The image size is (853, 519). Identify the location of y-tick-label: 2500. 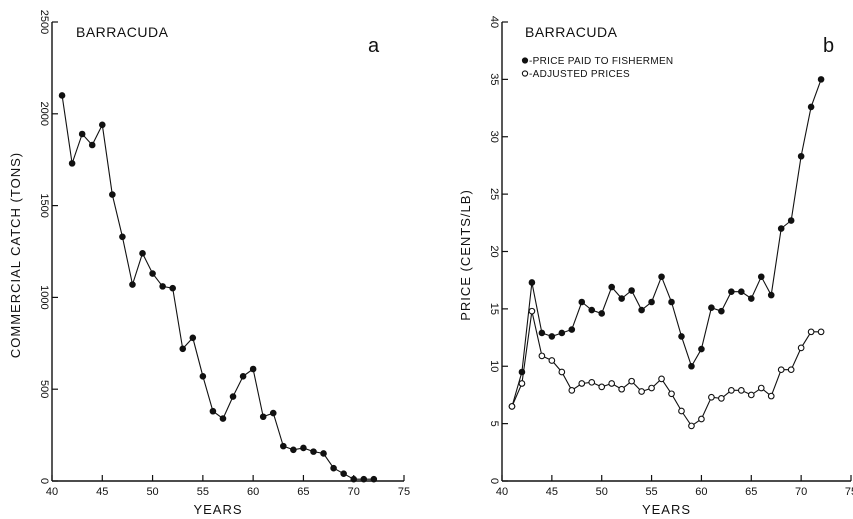
(44, 22).